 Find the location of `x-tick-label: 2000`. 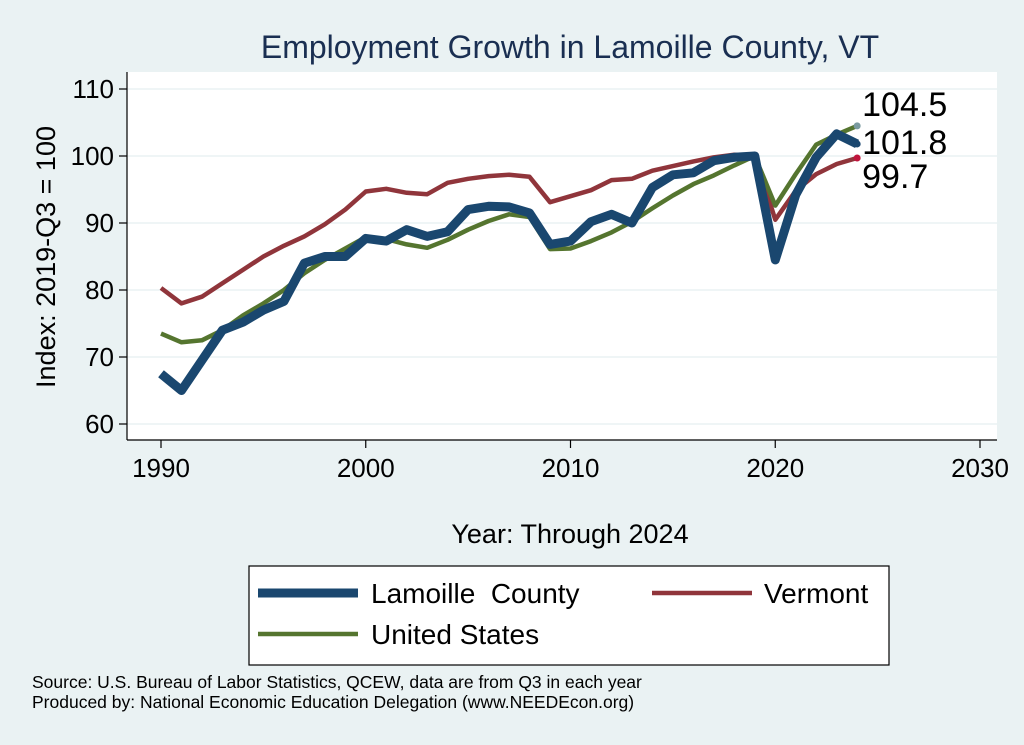

x-tick-label: 2000 is located at coordinates (366, 468).